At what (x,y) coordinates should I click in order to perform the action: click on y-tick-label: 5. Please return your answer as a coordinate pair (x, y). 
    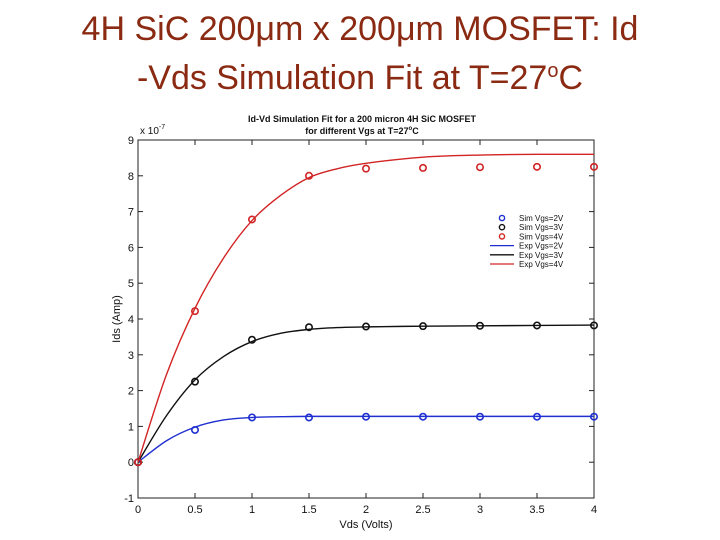
    Looking at the image, I should click on (131, 284).